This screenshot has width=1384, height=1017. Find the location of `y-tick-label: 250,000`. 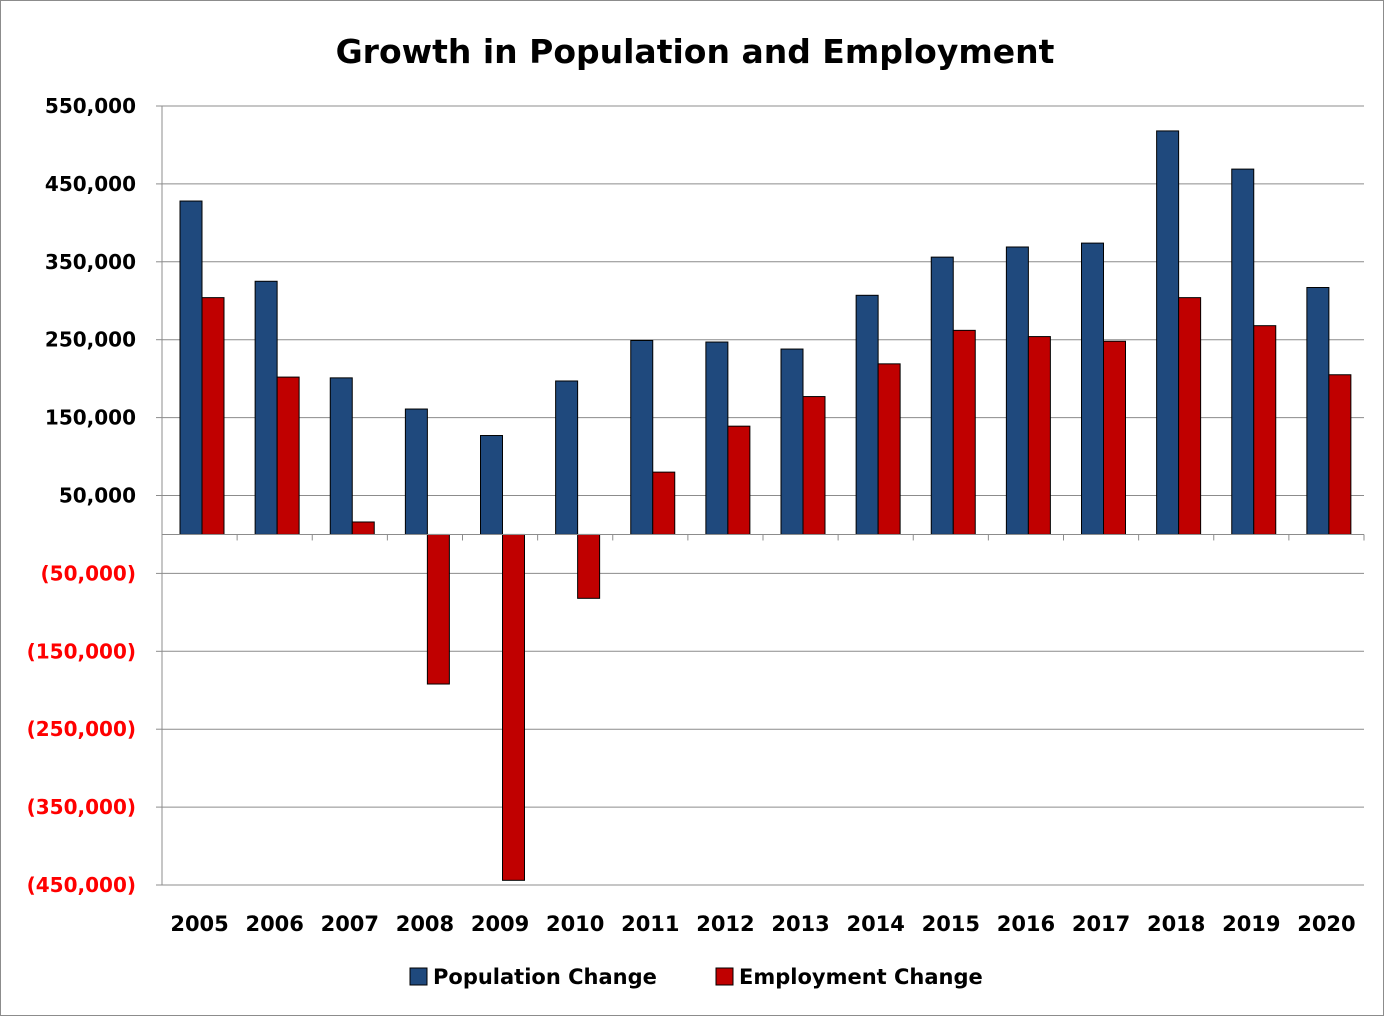

y-tick-label: 250,000 is located at coordinates (90, 340).